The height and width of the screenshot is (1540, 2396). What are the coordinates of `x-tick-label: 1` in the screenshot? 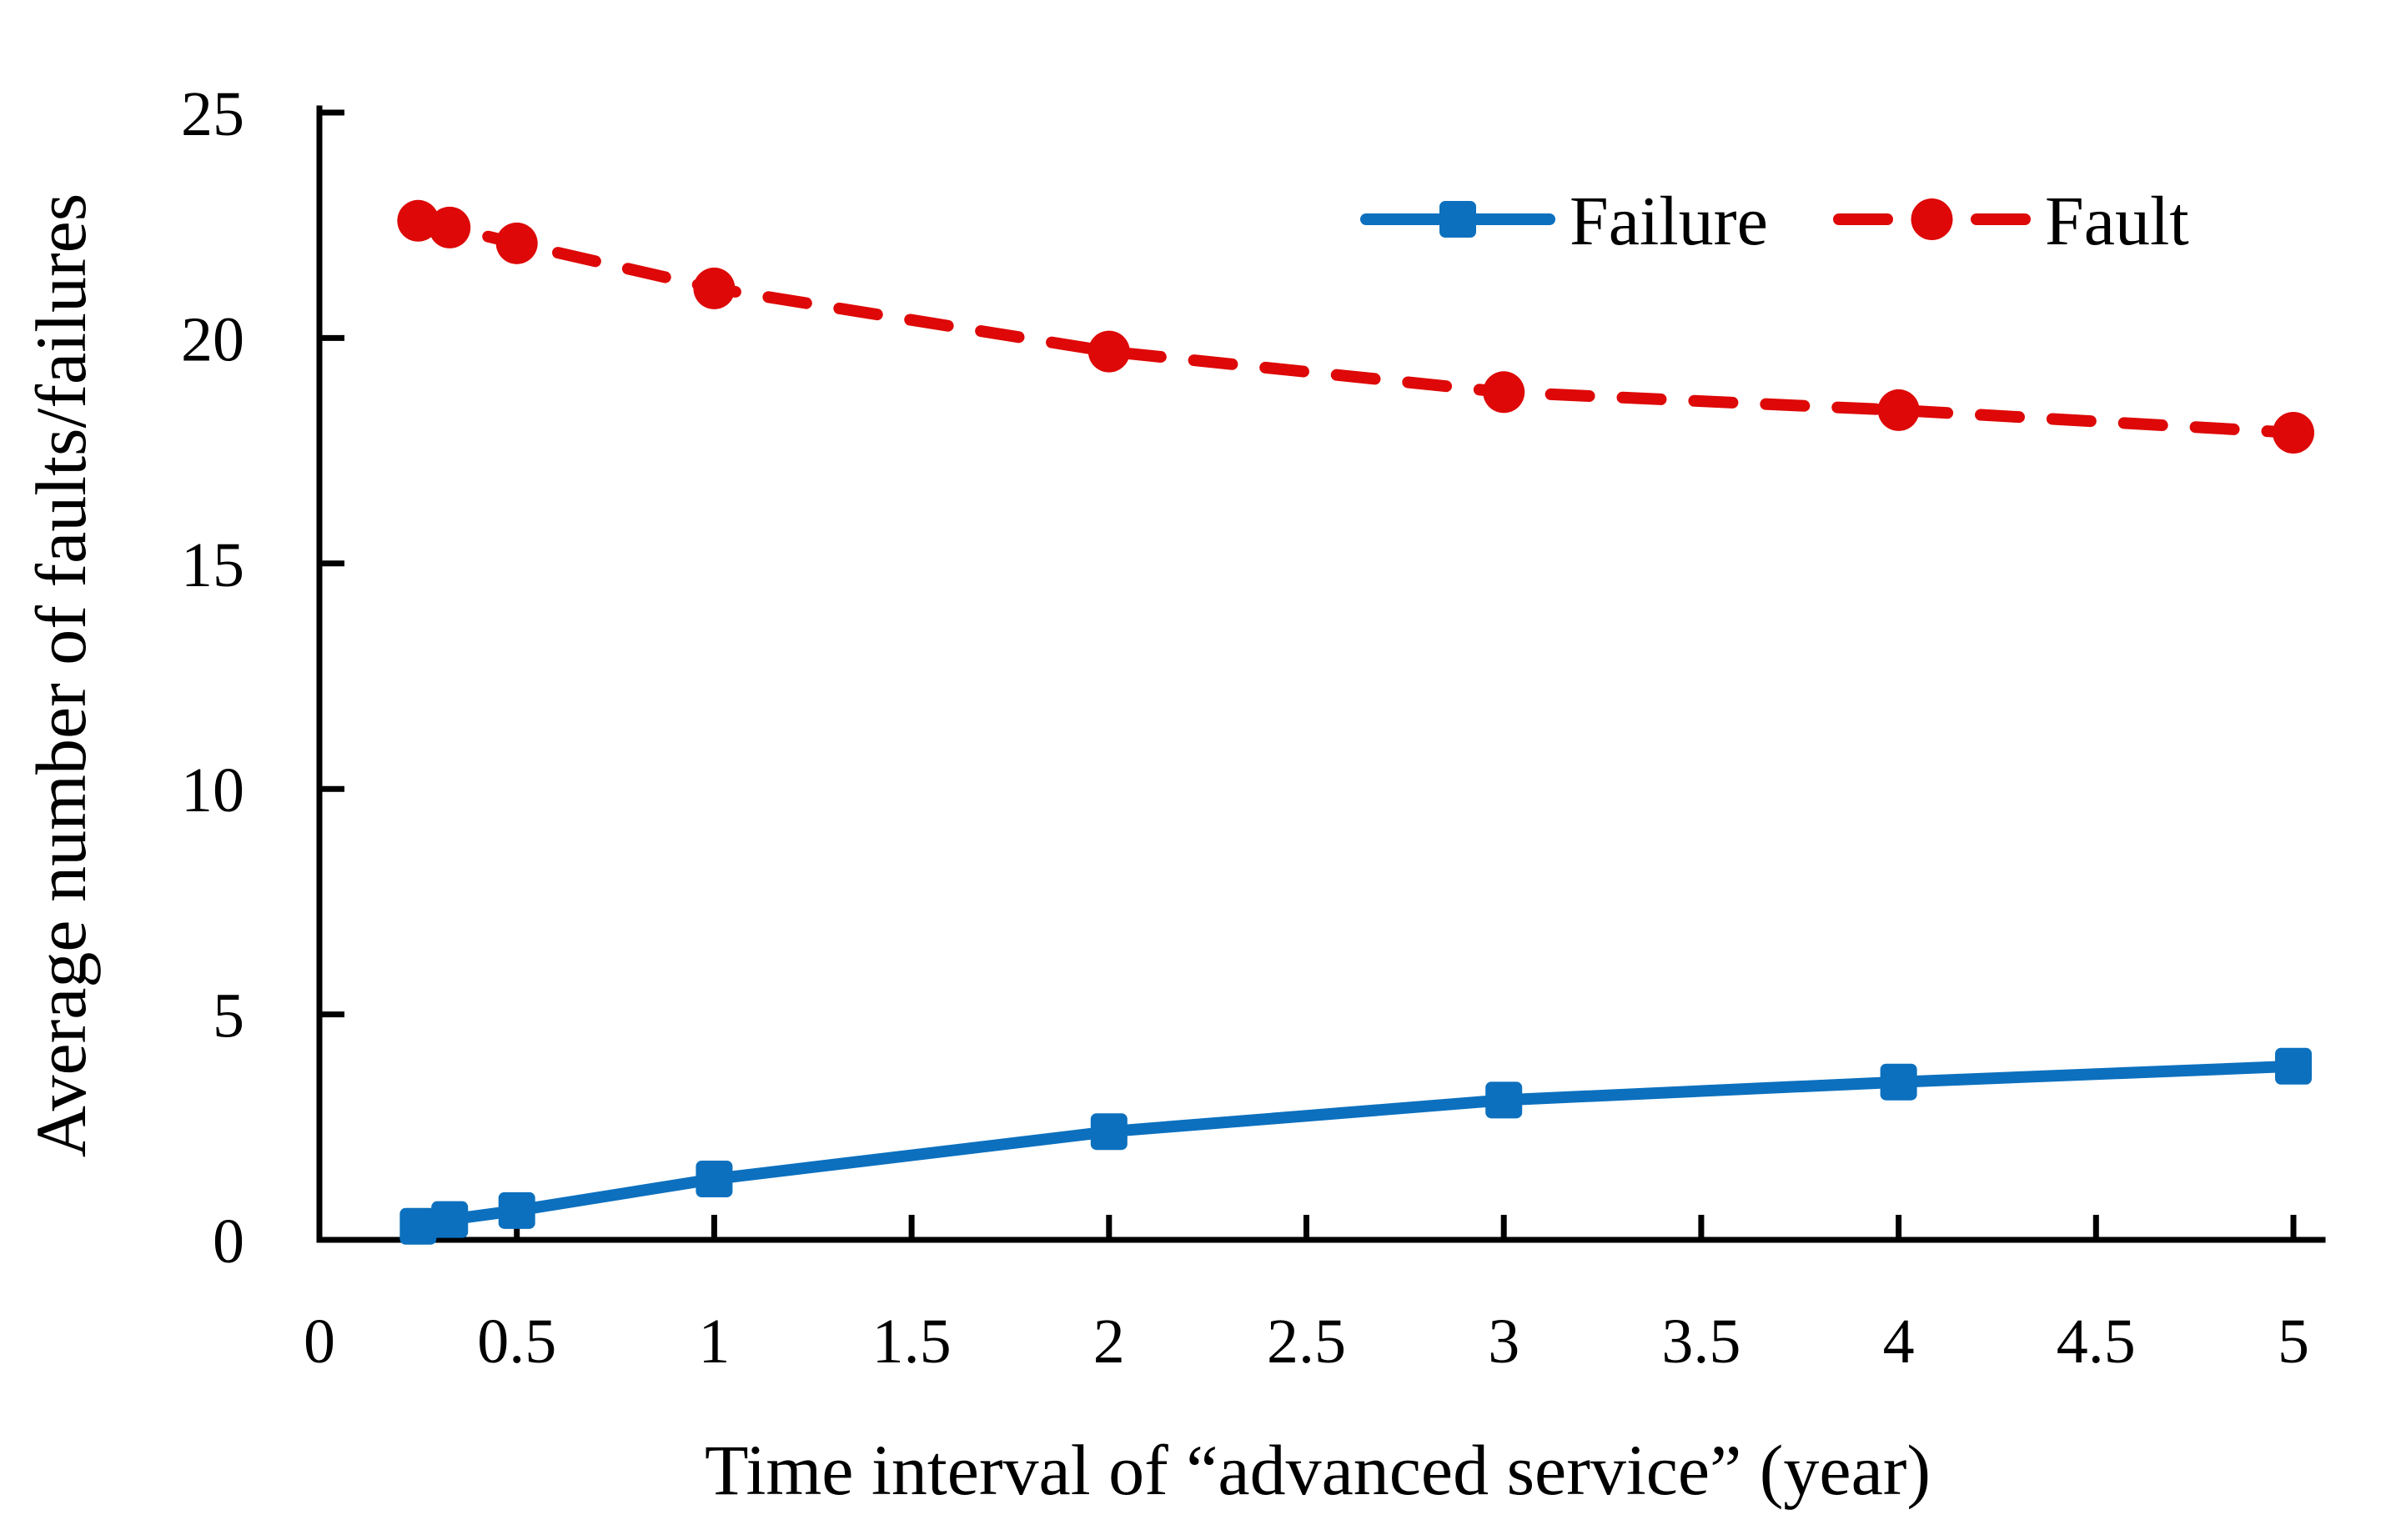 It's located at (714, 1342).